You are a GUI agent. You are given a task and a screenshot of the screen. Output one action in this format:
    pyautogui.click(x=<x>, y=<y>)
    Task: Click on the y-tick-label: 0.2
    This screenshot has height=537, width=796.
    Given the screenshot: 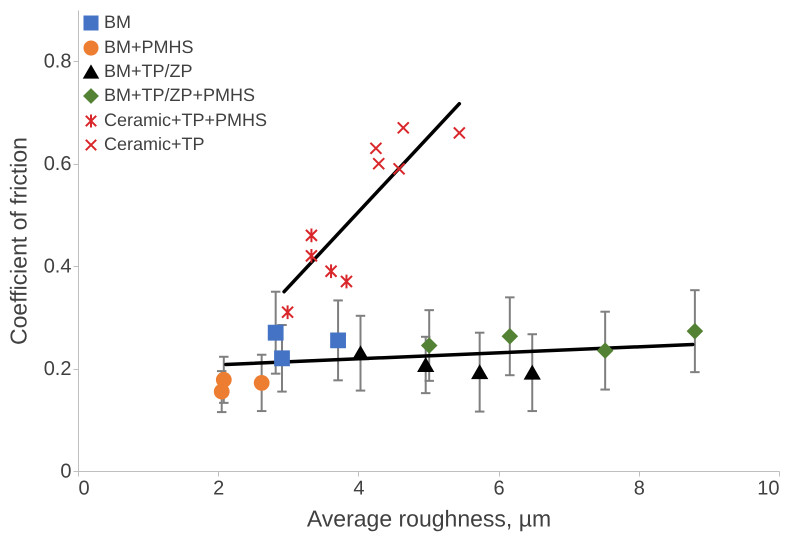 What is the action you would take?
    pyautogui.click(x=58, y=369)
    